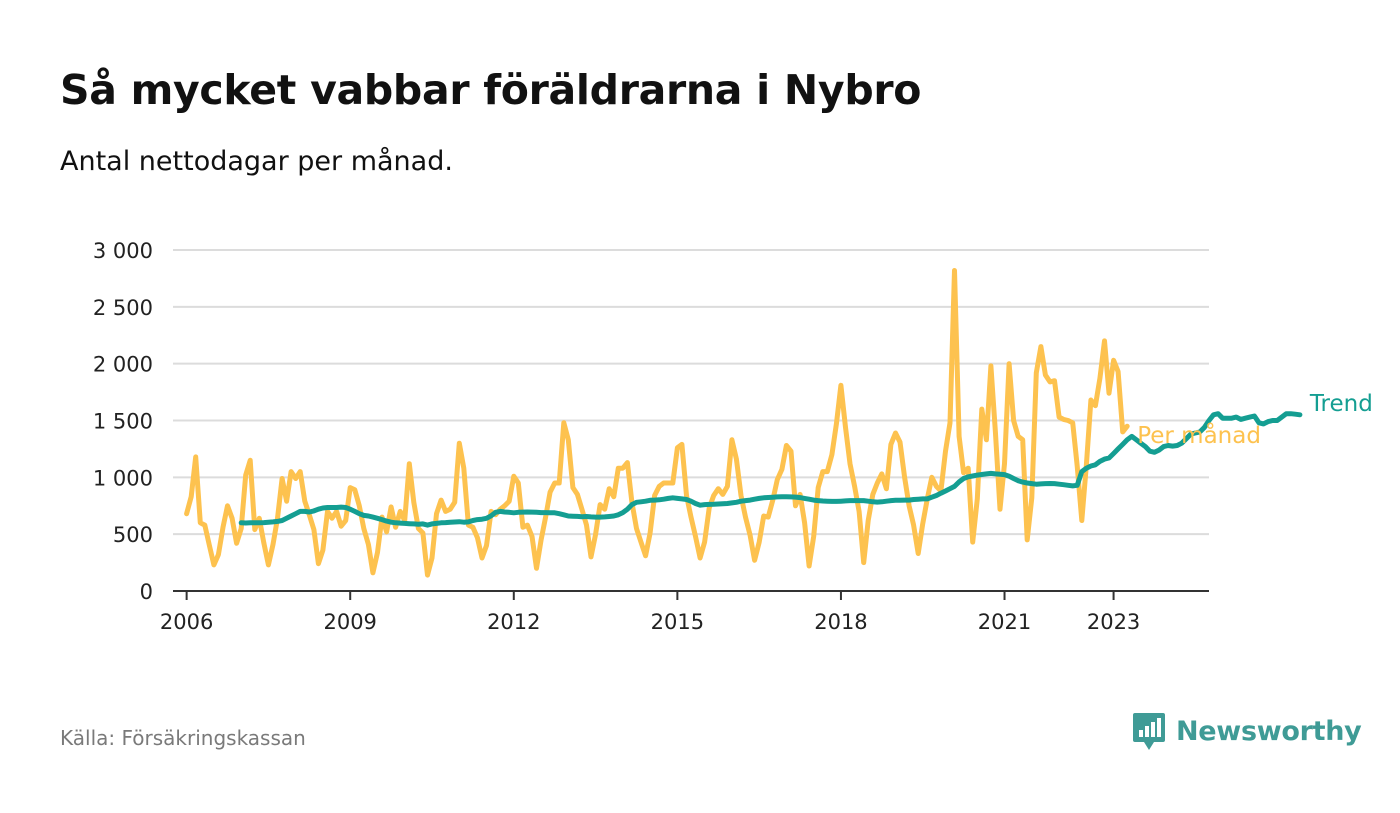 The image size is (1400, 813). Describe the element at coordinates (186, 622) in the screenshot. I see `x-tick-label: 2006` at that location.